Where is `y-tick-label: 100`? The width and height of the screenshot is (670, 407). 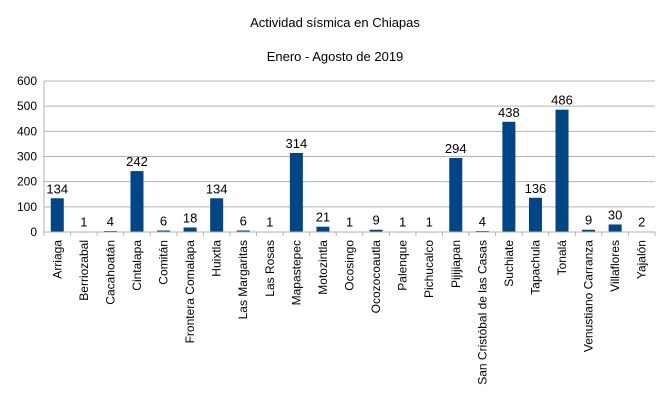 y-tick-label: 100 is located at coordinates (27, 207).